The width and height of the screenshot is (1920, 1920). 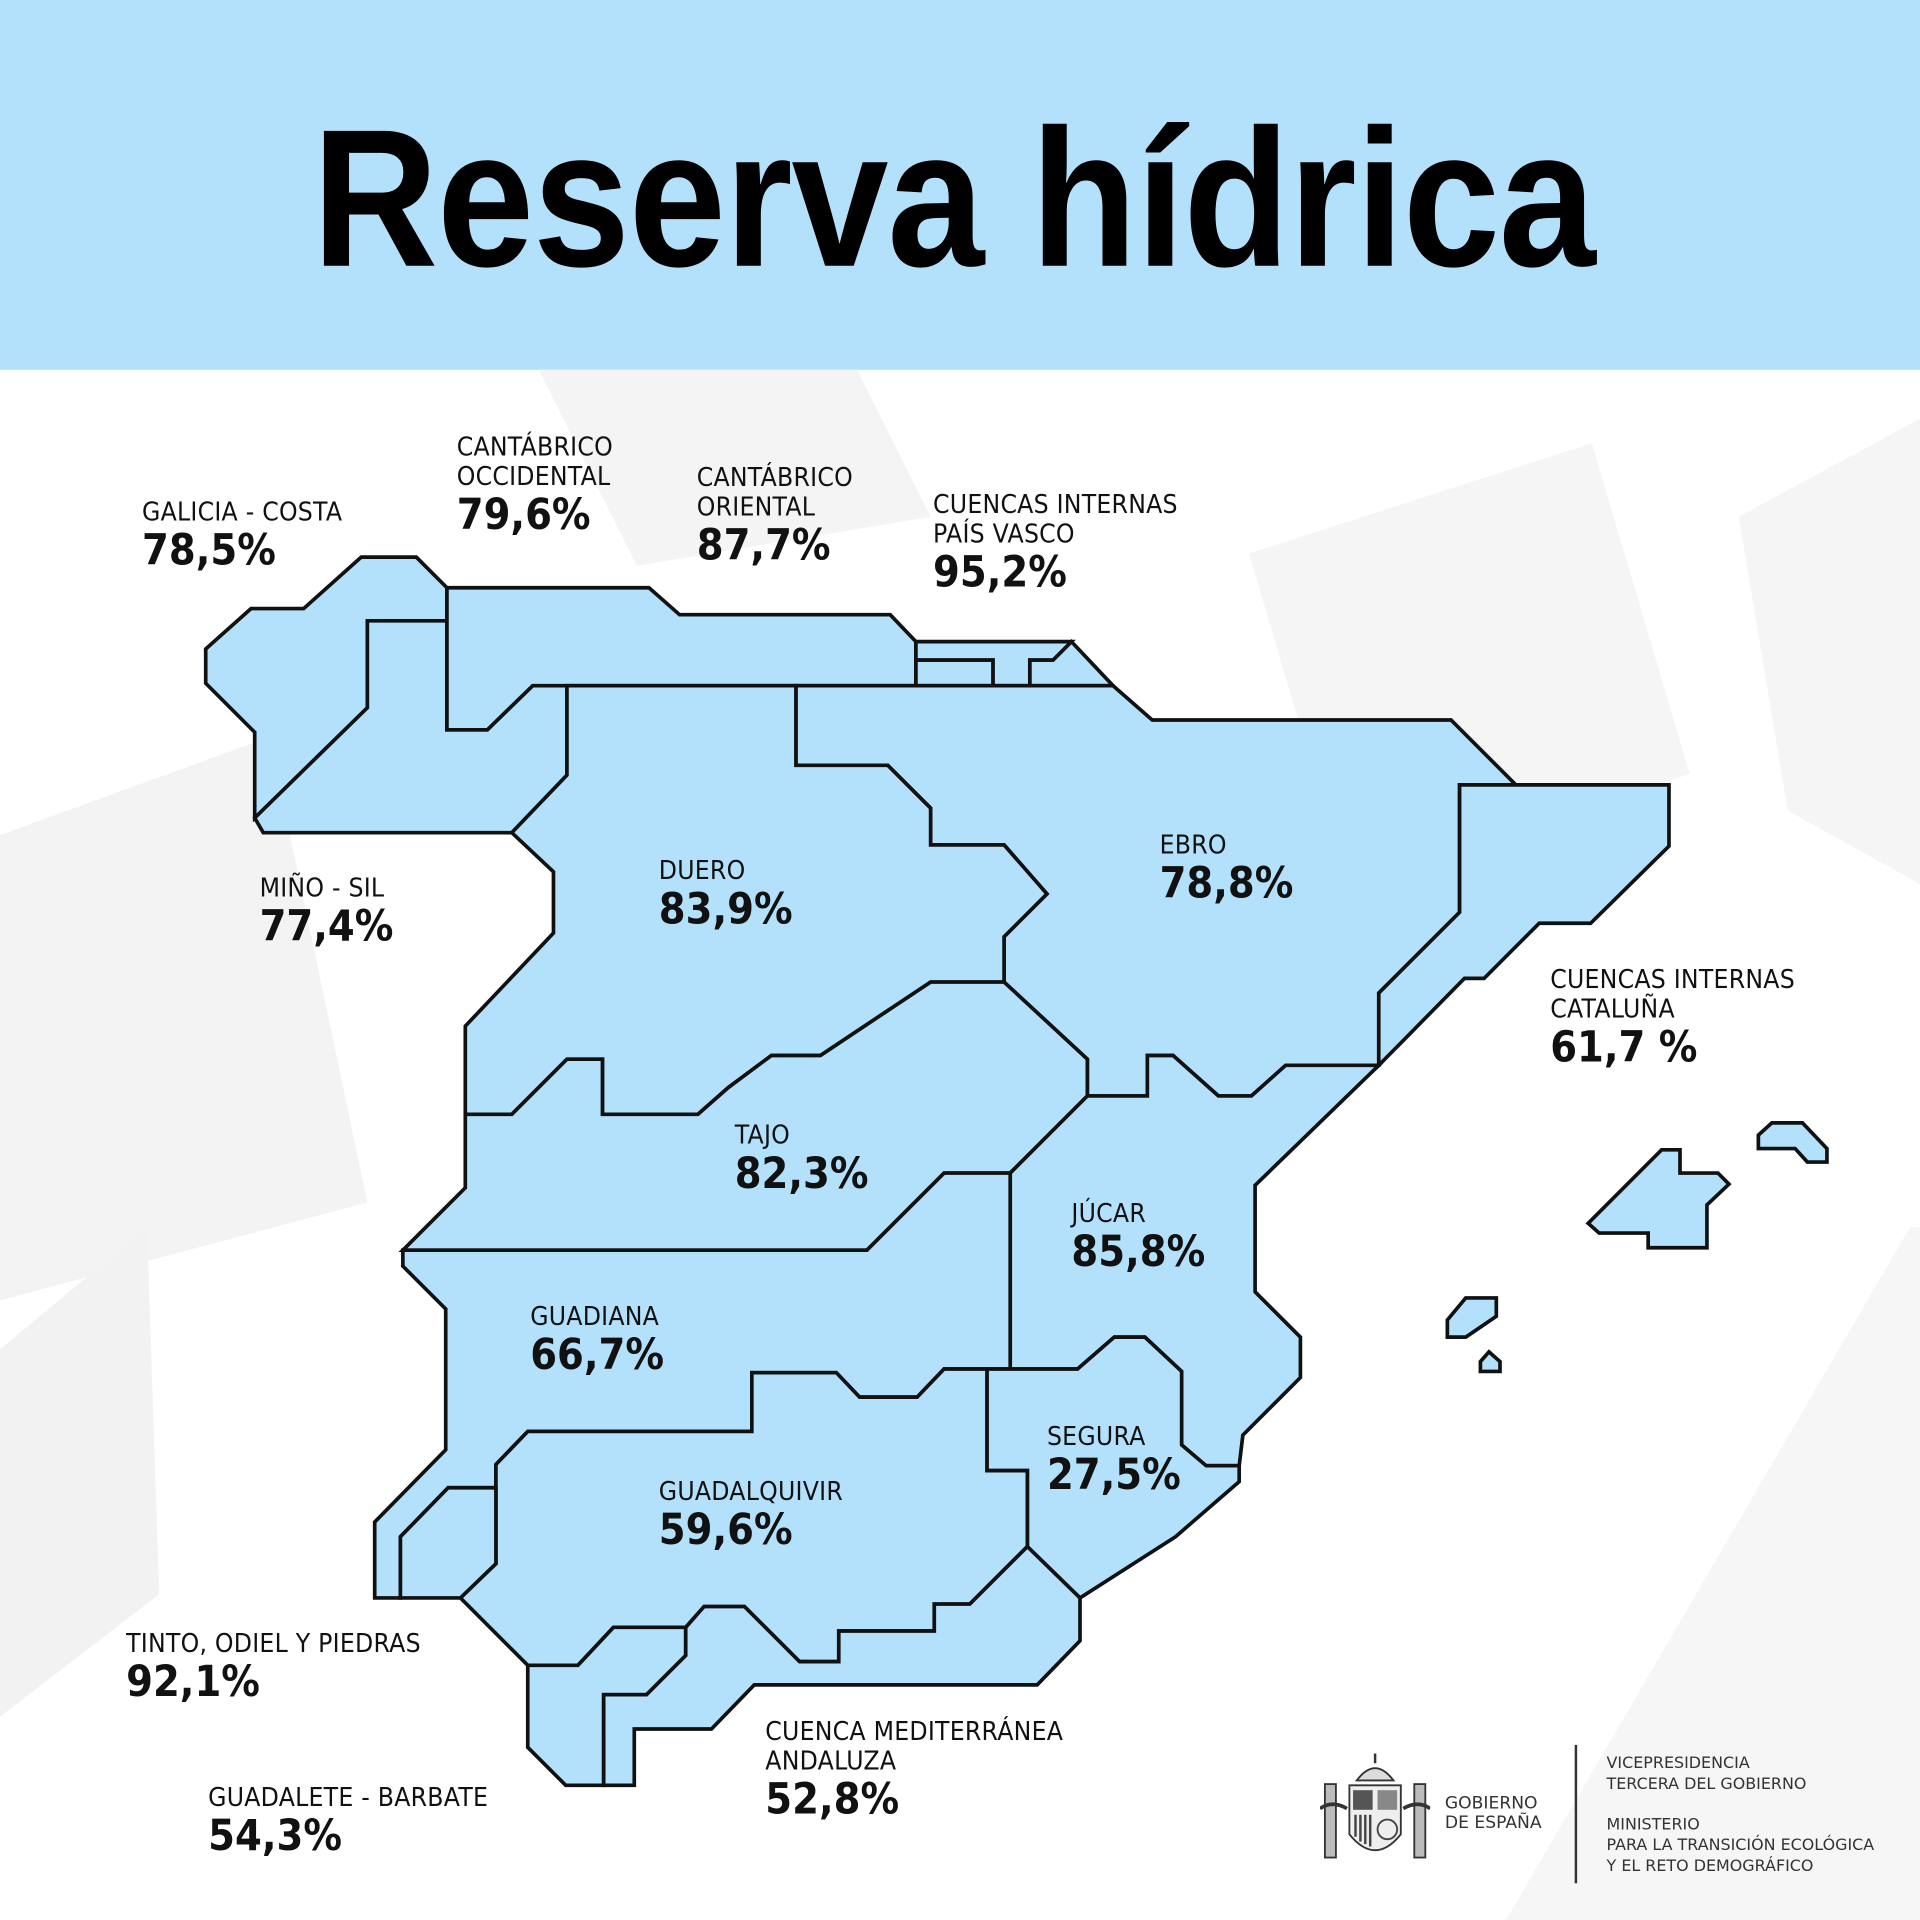 I want to click on basin-name: SEGURA, so click(x=1096, y=1436).